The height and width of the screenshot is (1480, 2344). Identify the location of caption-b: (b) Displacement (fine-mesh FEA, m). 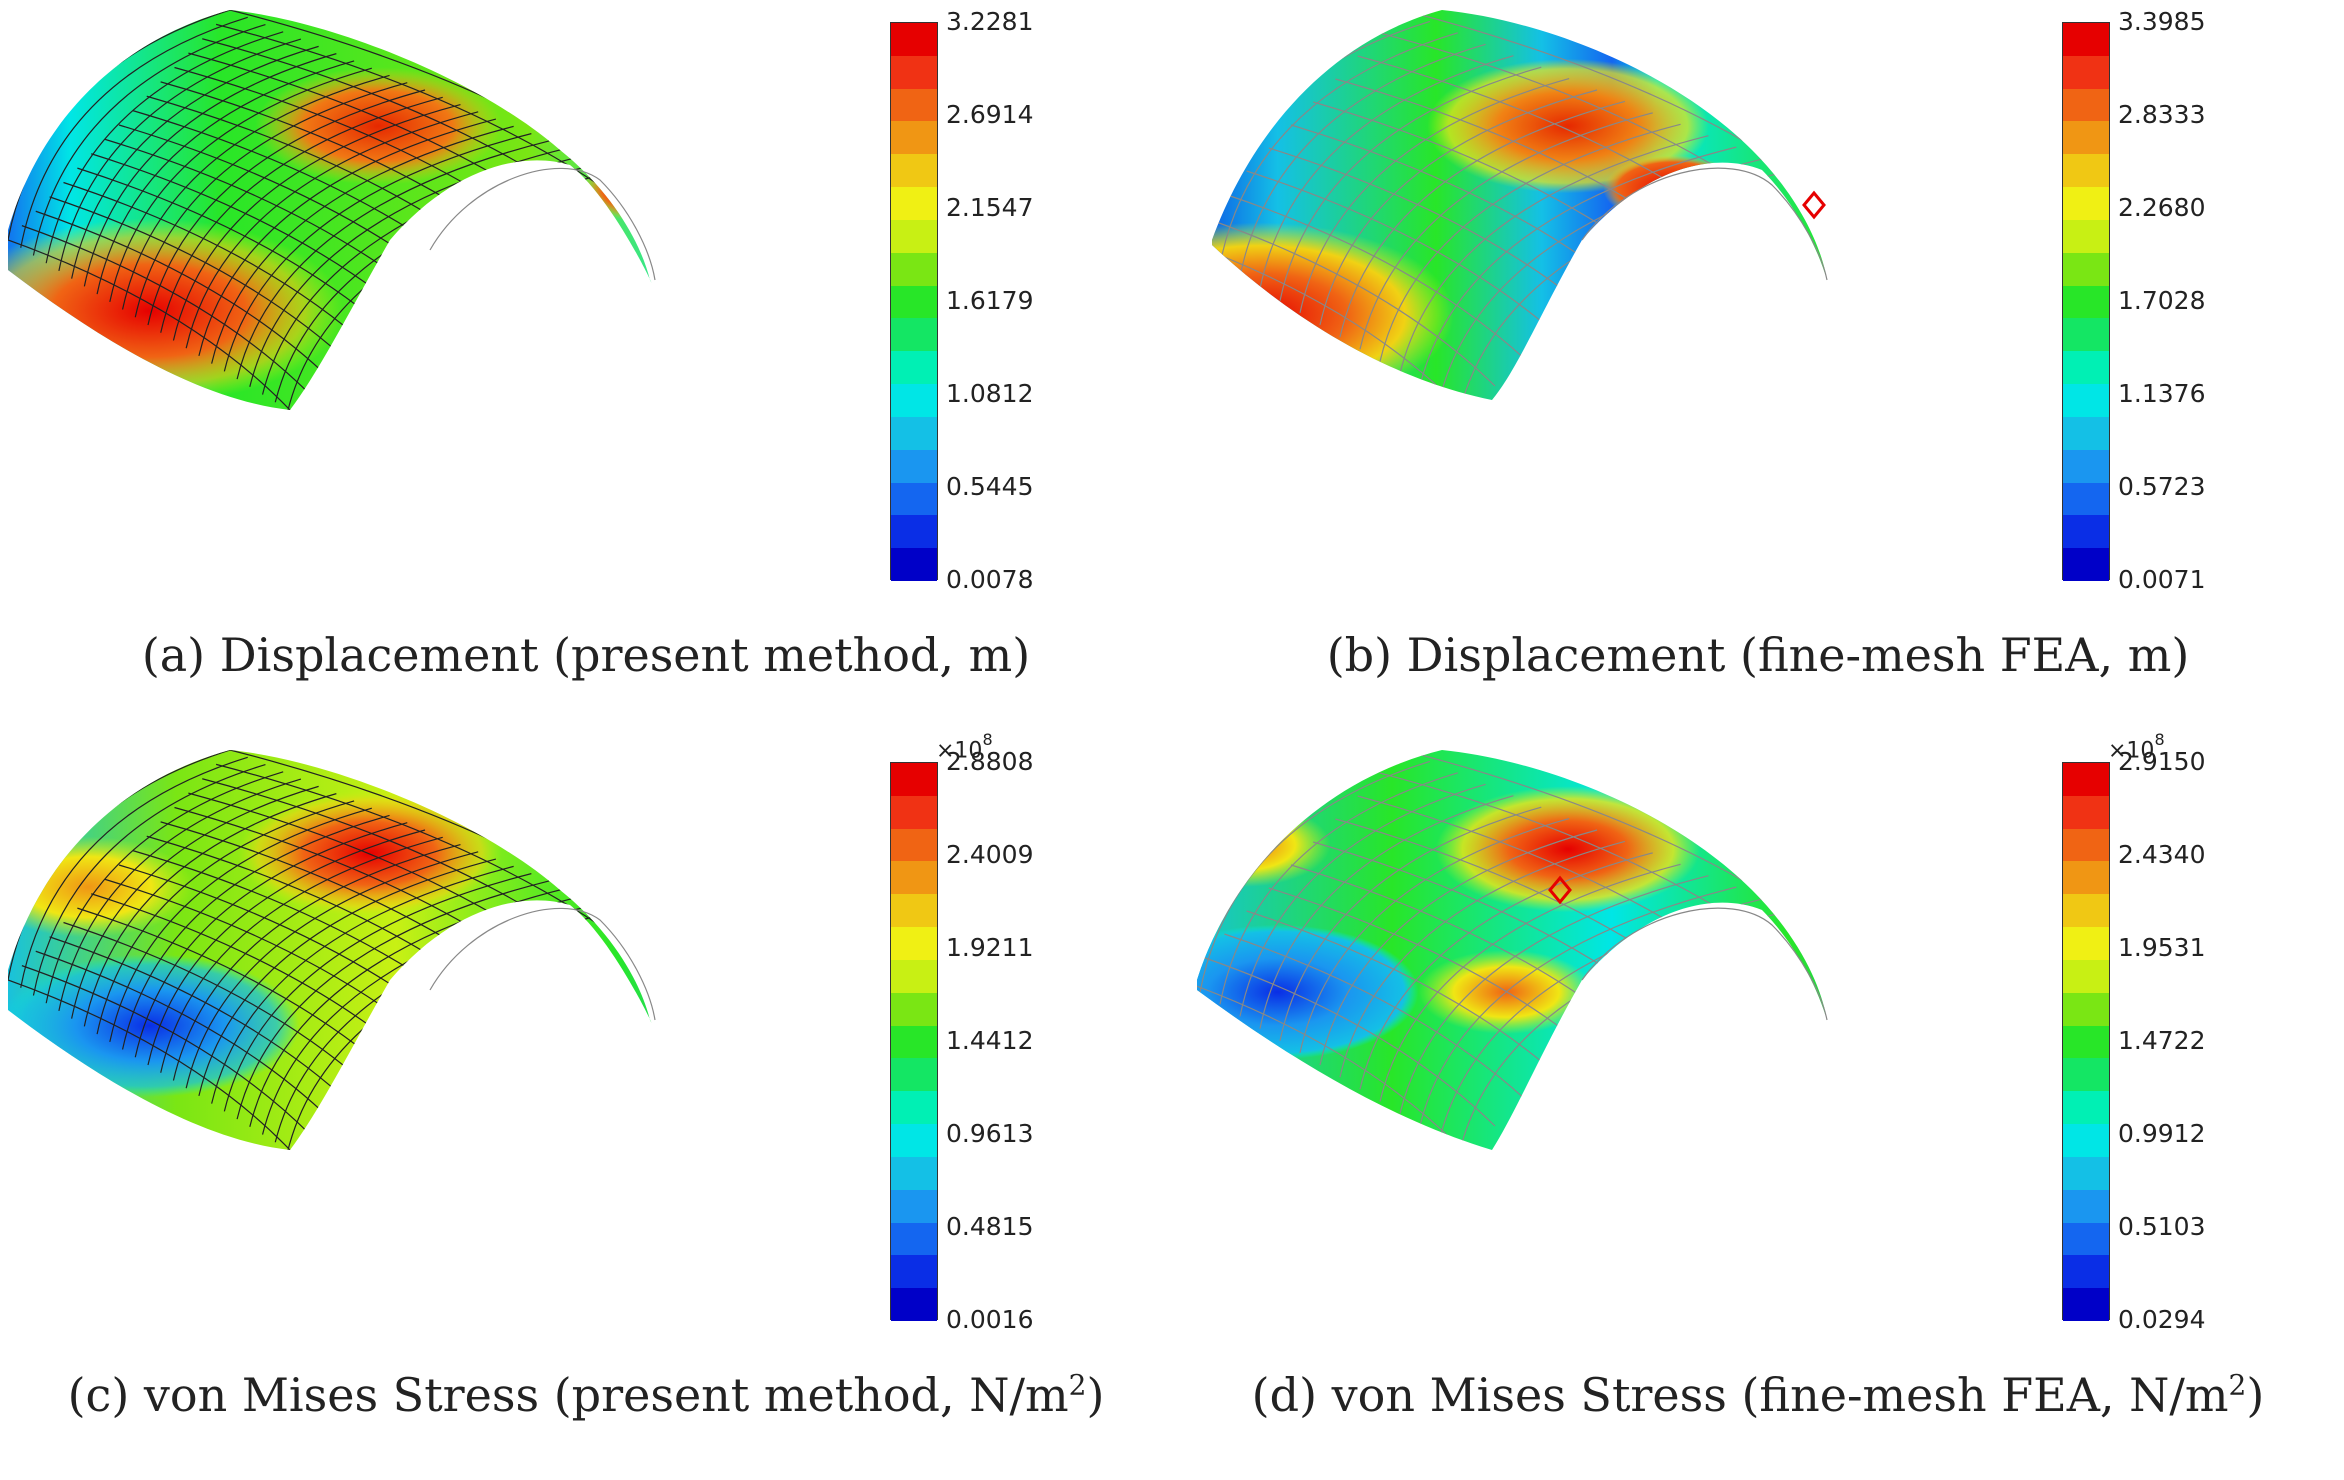
(1758, 655).